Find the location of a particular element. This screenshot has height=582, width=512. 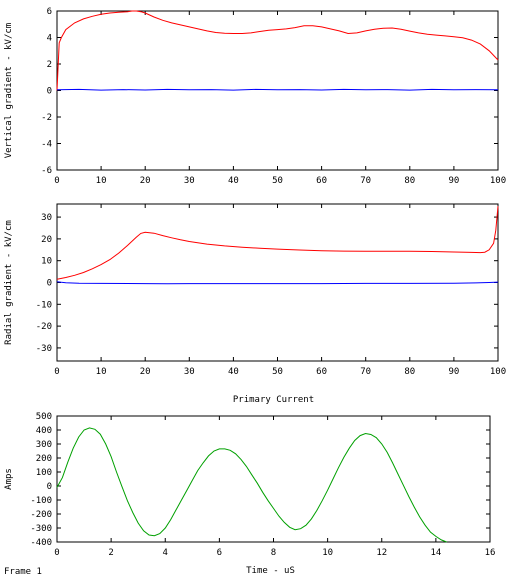

x-tick-label: 8 is located at coordinates (273, 553).